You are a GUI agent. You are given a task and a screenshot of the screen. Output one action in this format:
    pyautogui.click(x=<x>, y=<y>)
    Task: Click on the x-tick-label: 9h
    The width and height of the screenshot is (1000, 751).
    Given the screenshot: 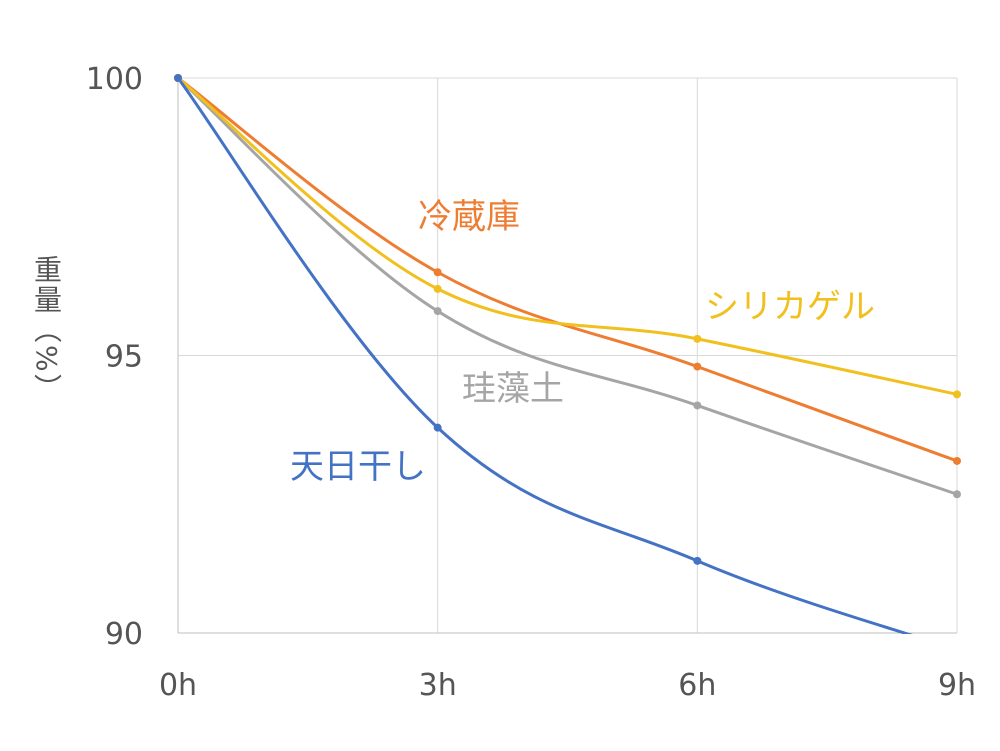 What is the action you would take?
    pyautogui.click(x=957, y=685)
    